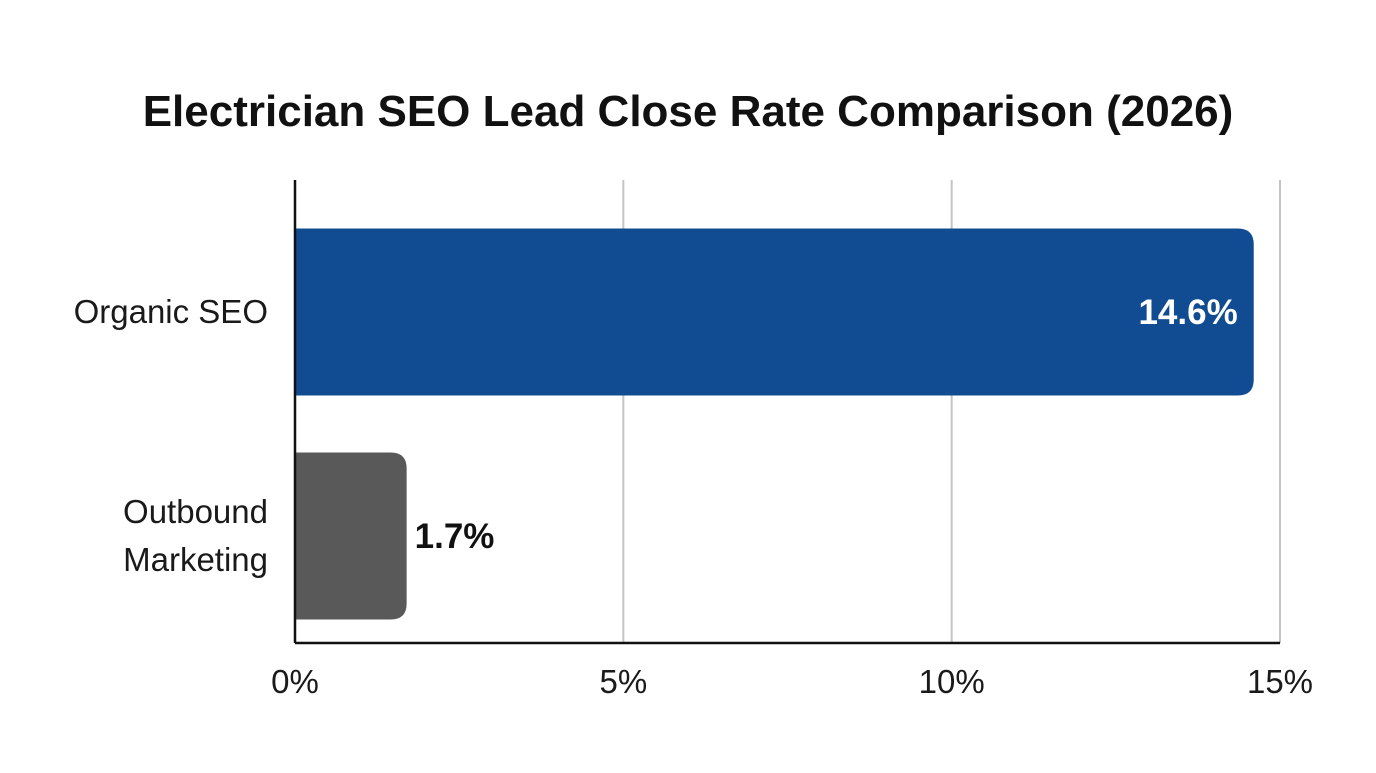 Image resolution: width=1376 pixels, height=773 pixels. What do you see at coordinates (195, 511) in the screenshot?
I see `category-label-line: Outbound` at bounding box center [195, 511].